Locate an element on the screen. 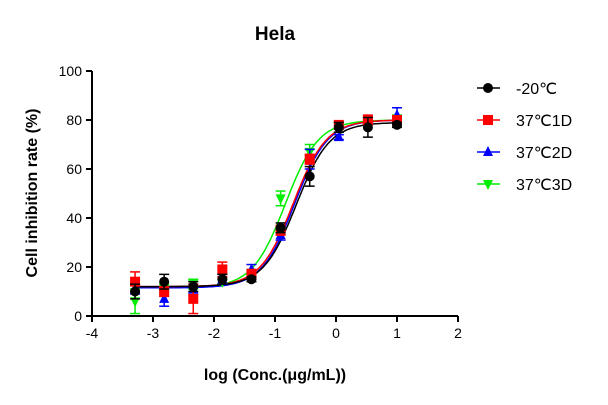 The image size is (608, 405). x-tick-label: -1 is located at coordinates (275, 333).